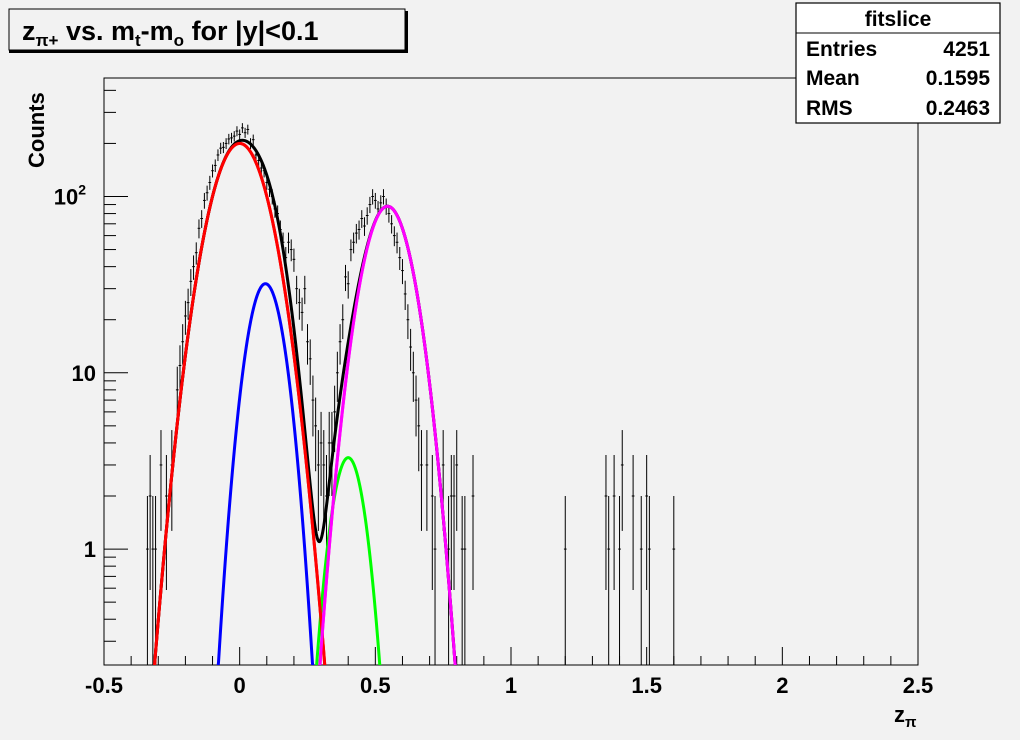 Image resolution: width=1020 pixels, height=740 pixels. Describe the element at coordinates (905, 716) in the screenshot. I see `x-axis-title: zπ` at that location.